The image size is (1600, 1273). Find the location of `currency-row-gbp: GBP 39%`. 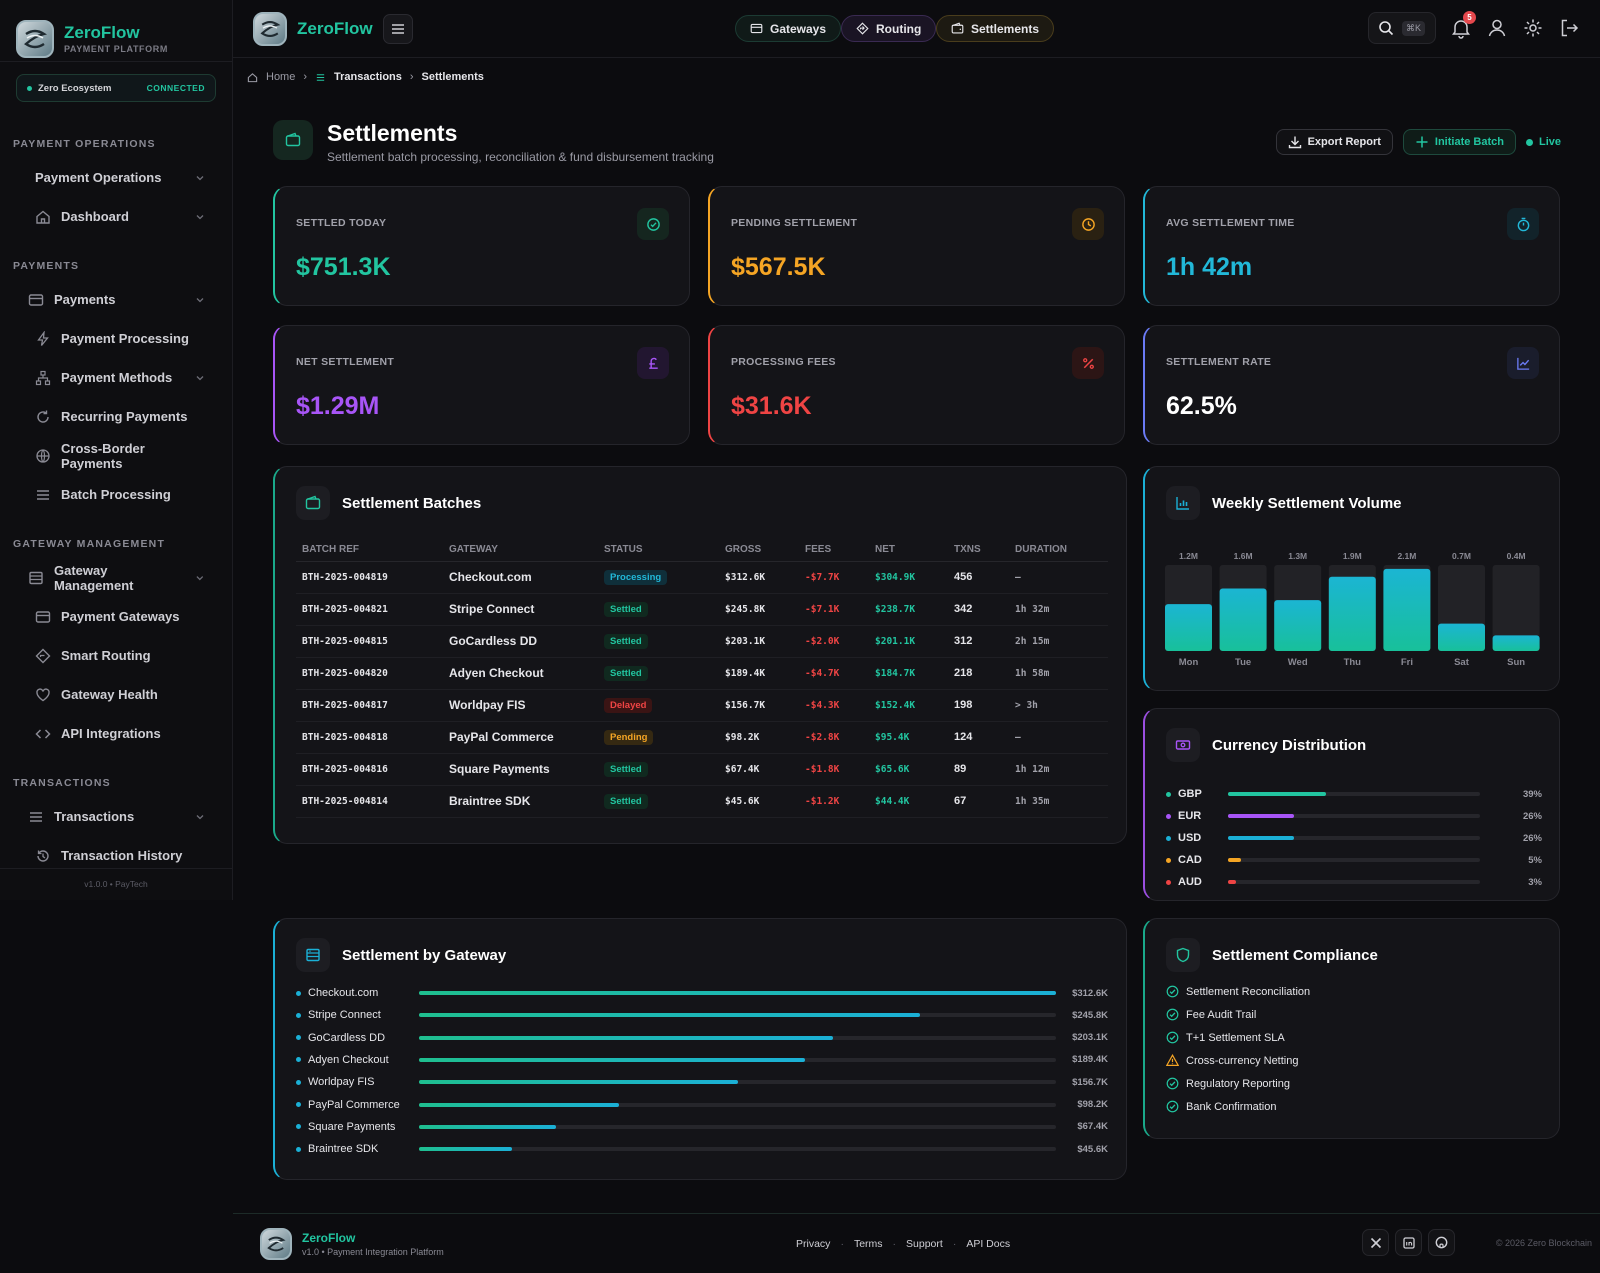

currency-row-gbp: GBP 39% is located at coordinates (1354, 794).